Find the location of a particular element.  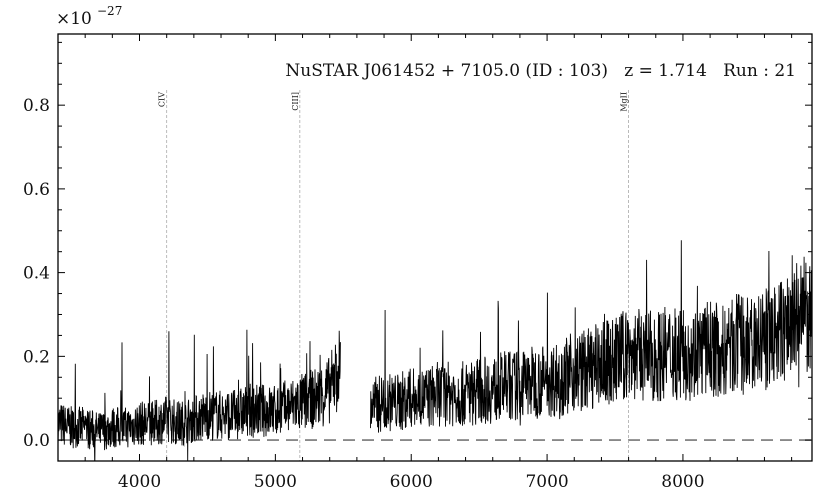

emission-line-label-2: MgII is located at coordinates (624, 102).